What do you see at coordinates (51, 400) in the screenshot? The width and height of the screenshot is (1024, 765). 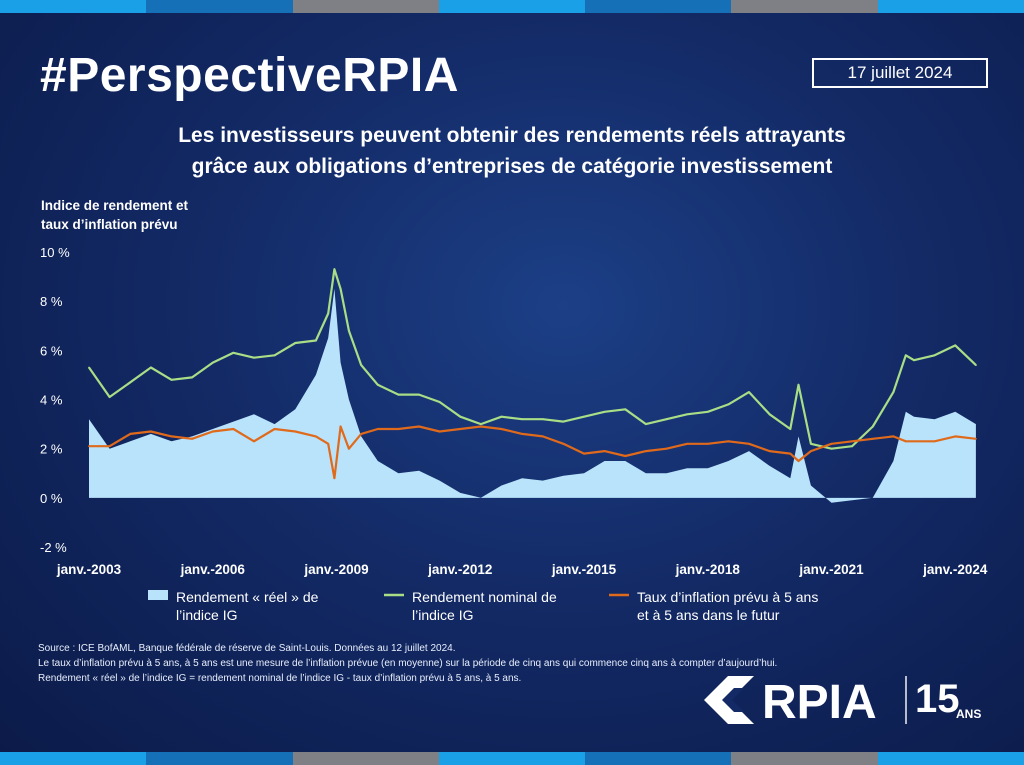 I see `y-tick-label: 4 %` at bounding box center [51, 400].